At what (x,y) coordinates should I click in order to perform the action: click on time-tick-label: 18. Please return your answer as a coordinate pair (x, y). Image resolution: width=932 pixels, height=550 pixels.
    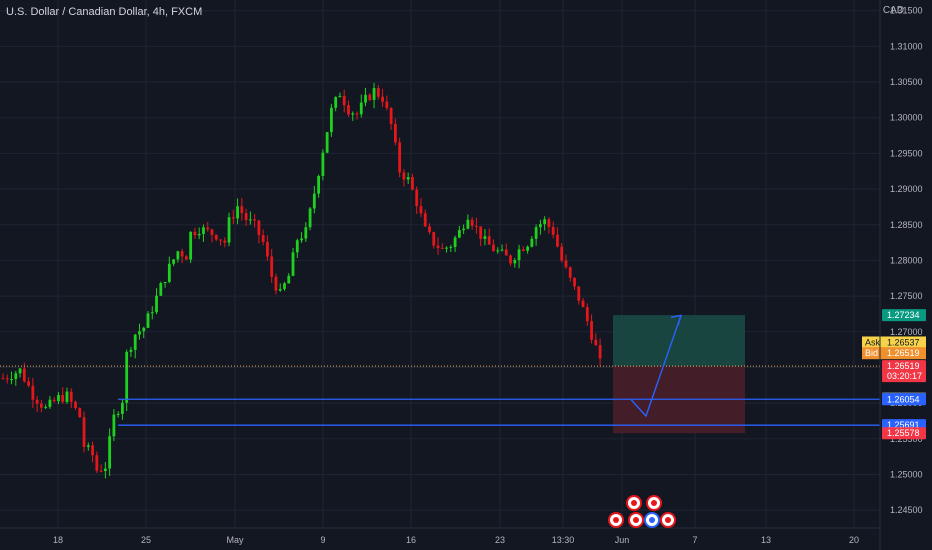
    Looking at the image, I should click on (58, 540).